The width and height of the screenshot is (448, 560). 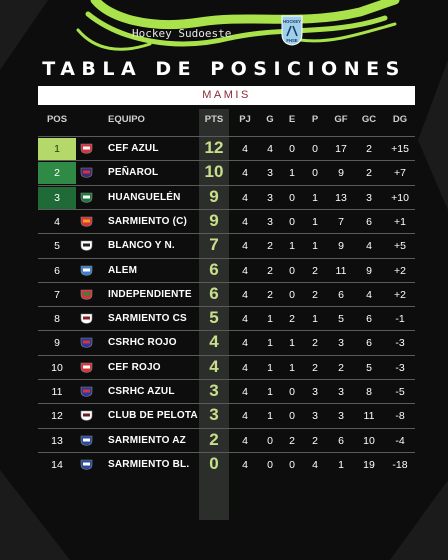 What do you see at coordinates (224, 415) in the screenshot?
I see `table-row: 12 CLUB DE PELOTA 3 4 1 0 3 3 11 -8` at bounding box center [224, 415].